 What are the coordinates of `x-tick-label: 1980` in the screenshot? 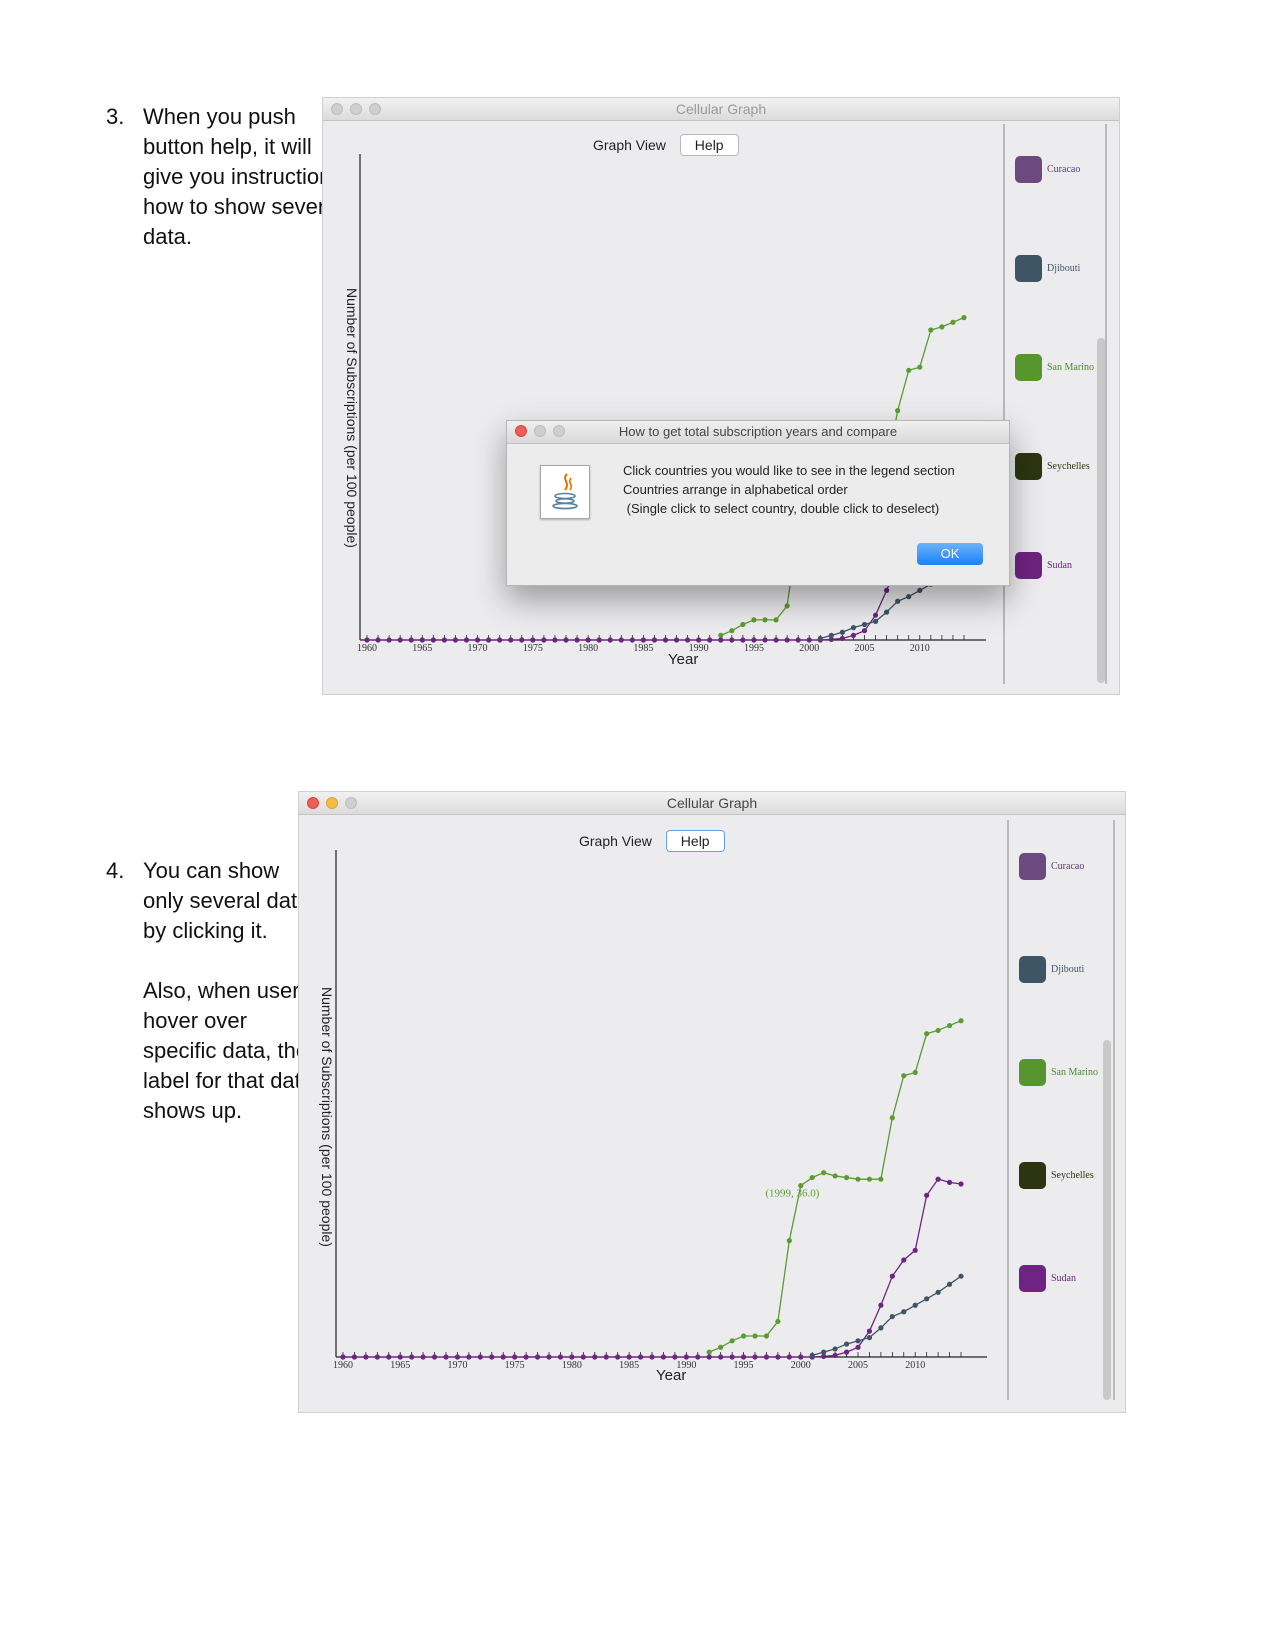 It's located at (572, 1365).